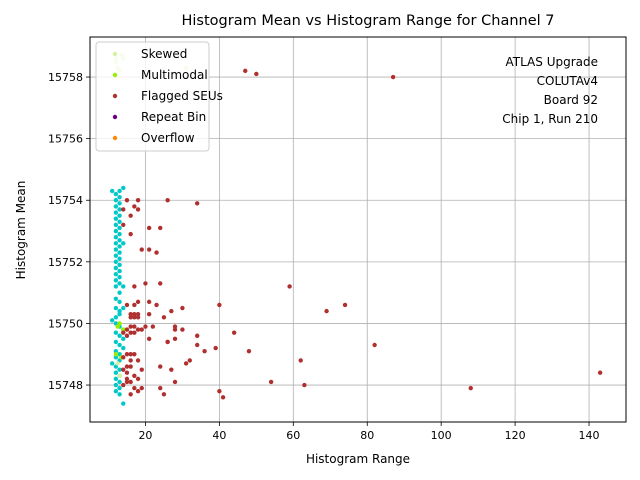 This screenshot has height=480, width=640. What do you see at coordinates (589, 435) in the screenshot?
I see `x-tick-label: 140` at bounding box center [589, 435].